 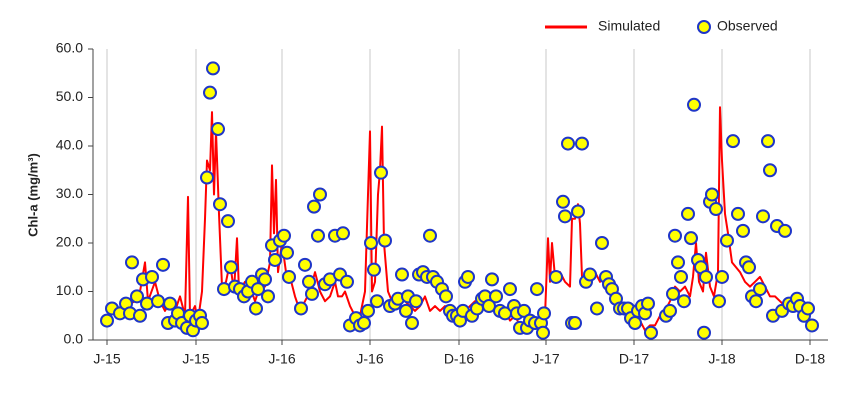 I want to click on y-tick-label: 10.0, so click(x=69, y=290).